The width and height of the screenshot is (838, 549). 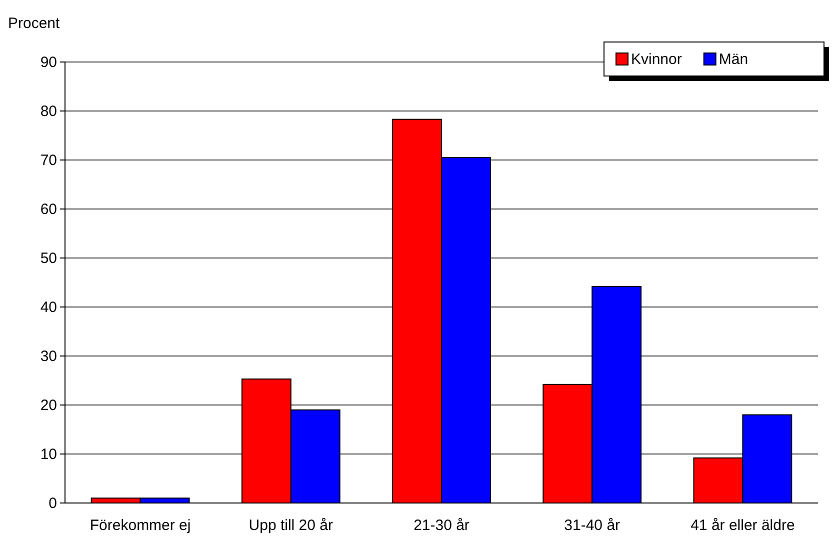 I want to click on y-tick-label: 70, so click(x=48, y=160).